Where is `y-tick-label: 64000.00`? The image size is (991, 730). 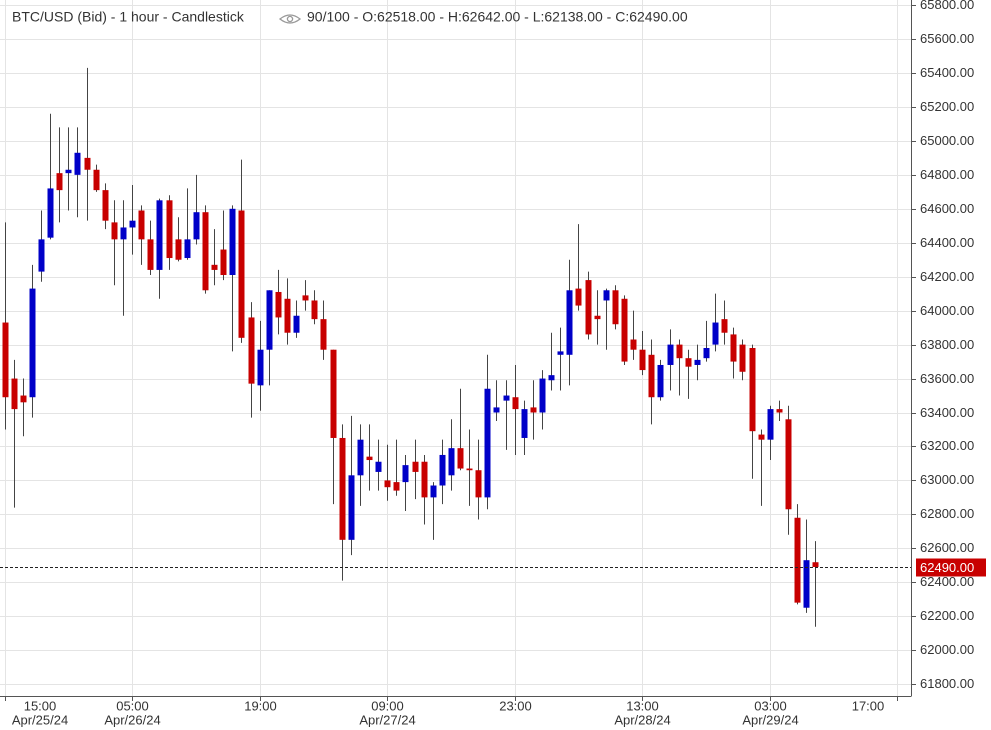 y-tick-label: 64000.00 is located at coordinates (947, 310).